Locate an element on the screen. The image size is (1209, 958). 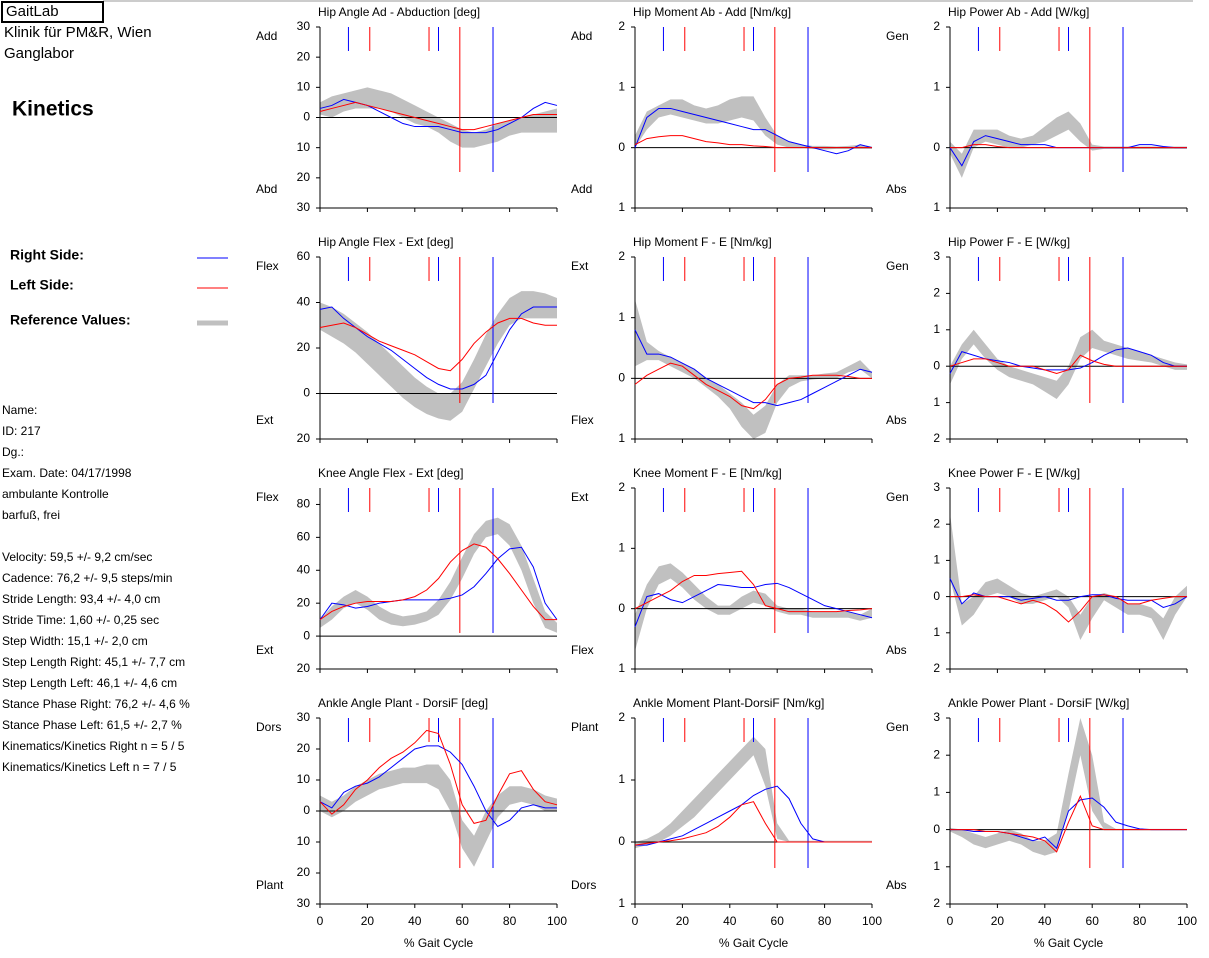
side-label-bottom: Abd is located at coordinates (266, 189).